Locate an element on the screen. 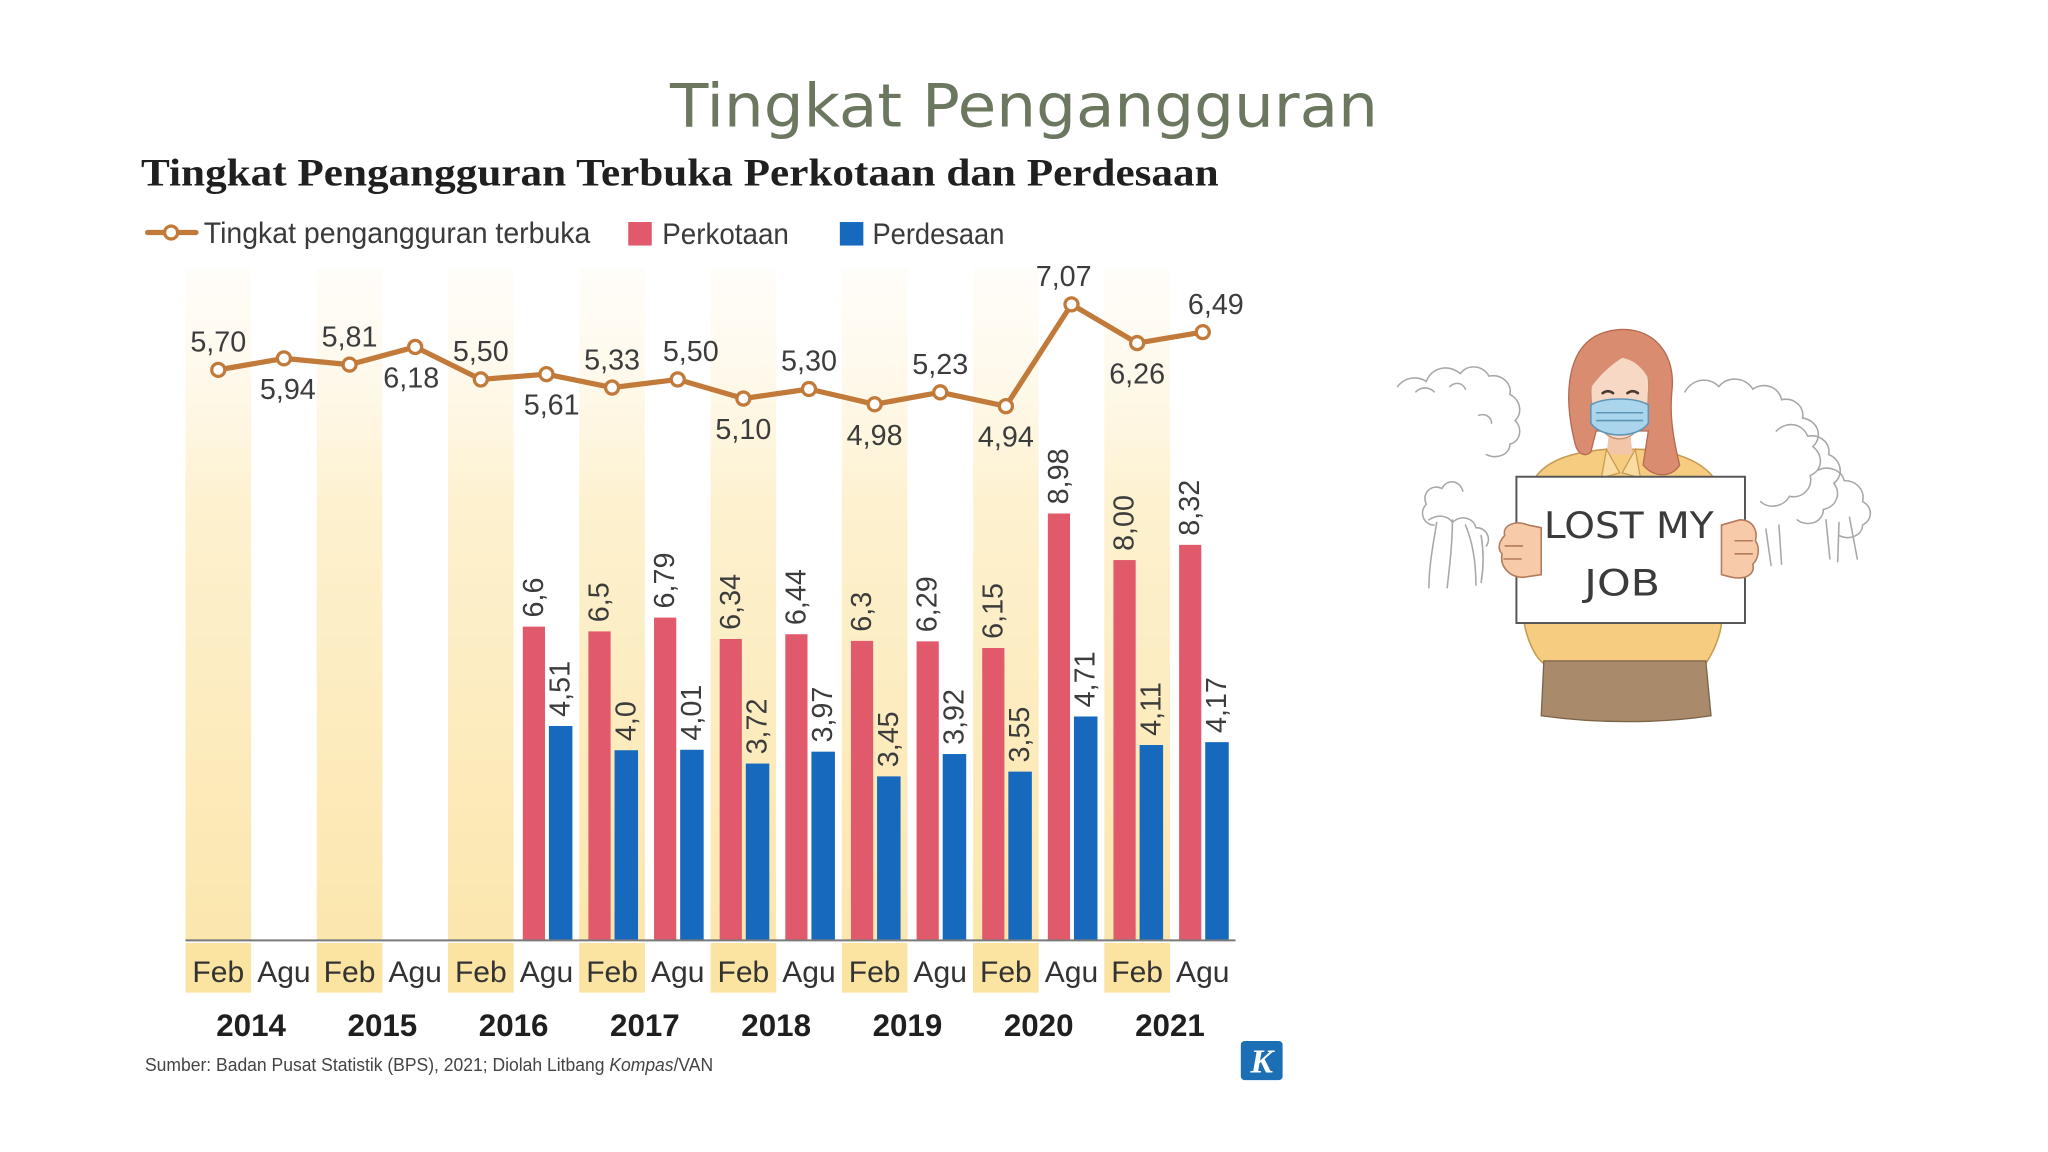 The height and width of the screenshot is (1152, 2048). bar-label-perkotaan: 6,79 is located at coordinates (665, 581).